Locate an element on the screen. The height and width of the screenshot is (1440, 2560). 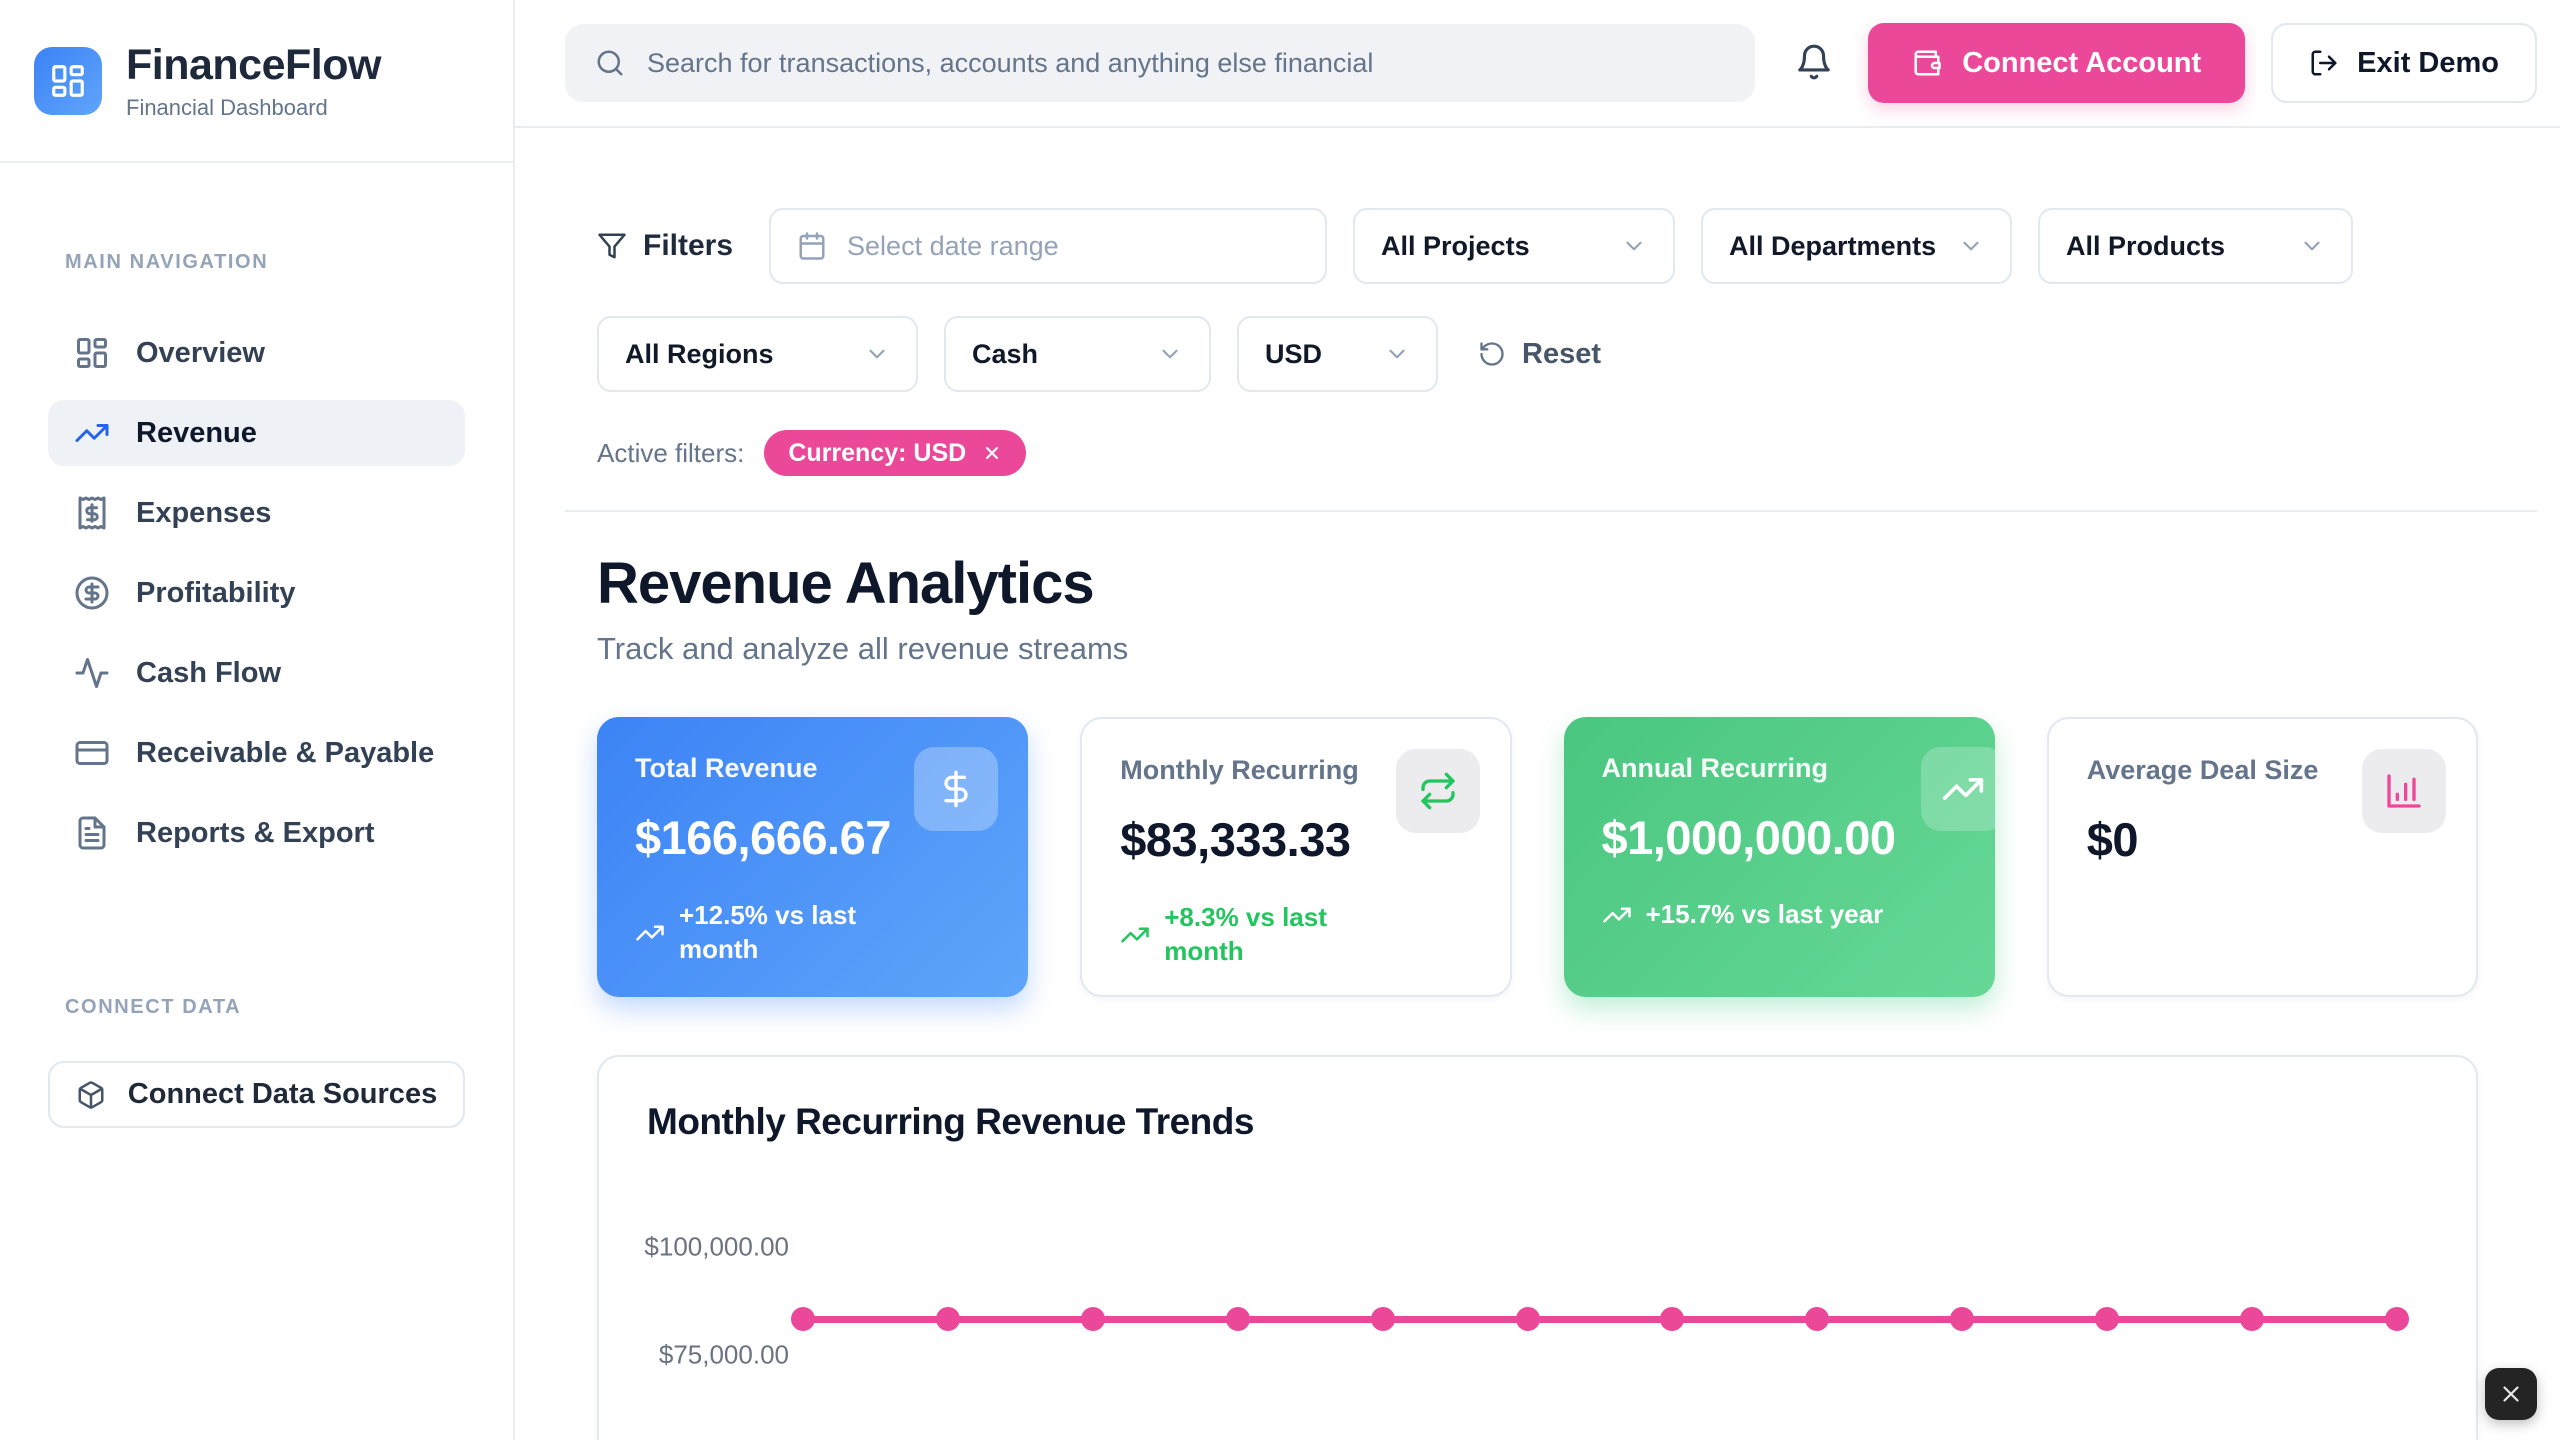
stat-card-trend: +8.3% vs last month is located at coordinates (1295, 935).